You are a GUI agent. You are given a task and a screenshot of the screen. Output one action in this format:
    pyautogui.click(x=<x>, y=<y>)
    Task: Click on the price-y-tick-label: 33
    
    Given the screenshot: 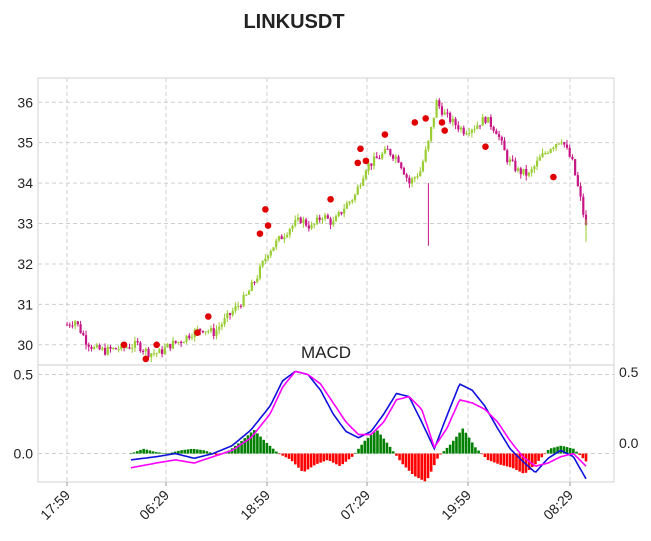 What is the action you would take?
    pyautogui.click(x=25, y=224)
    